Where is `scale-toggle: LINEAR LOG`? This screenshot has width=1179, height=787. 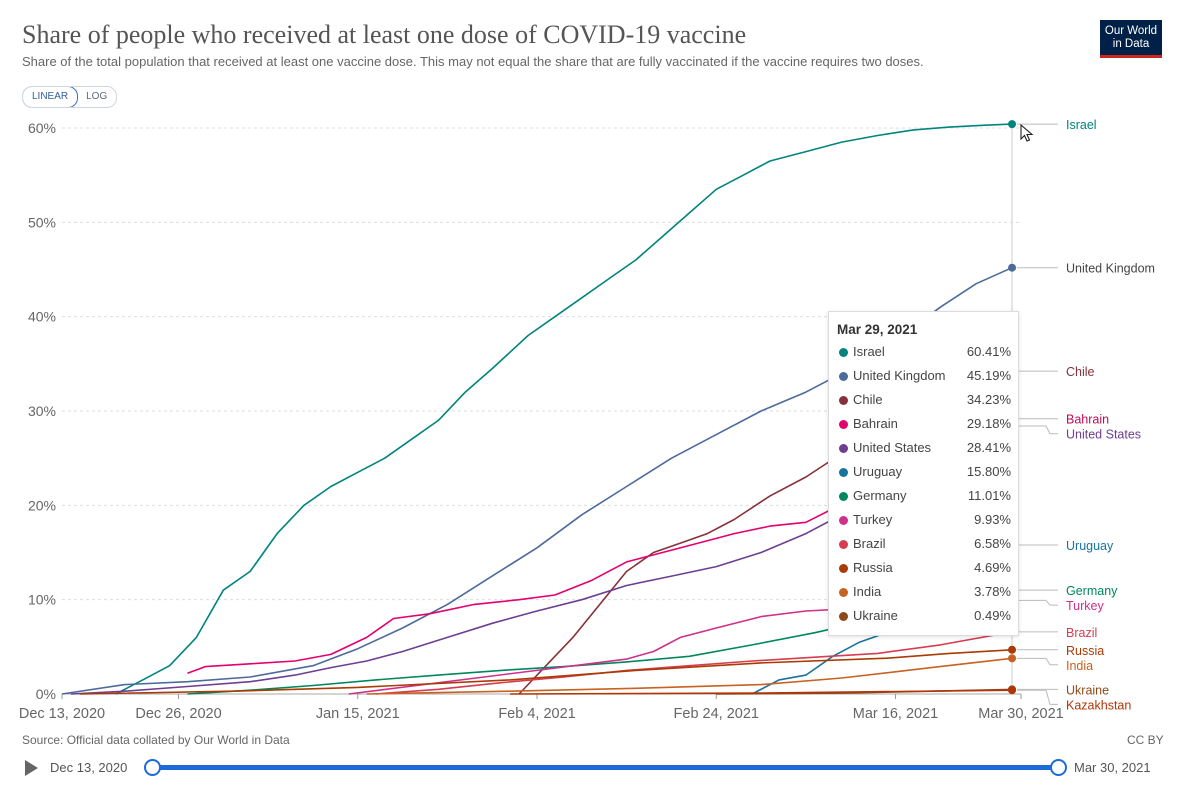 scale-toggle: LINEAR LOG is located at coordinates (70, 97).